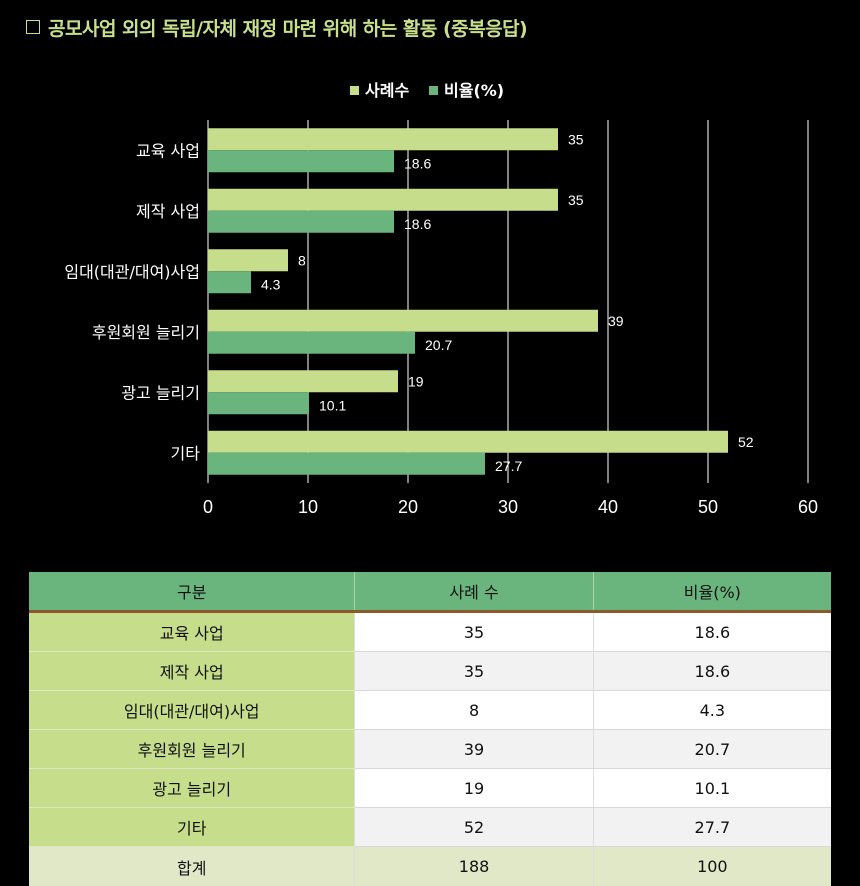 Image resolution: width=860 pixels, height=886 pixels. Describe the element at coordinates (474, 592) in the screenshot. I see `header-count: 사례 수` at that location.